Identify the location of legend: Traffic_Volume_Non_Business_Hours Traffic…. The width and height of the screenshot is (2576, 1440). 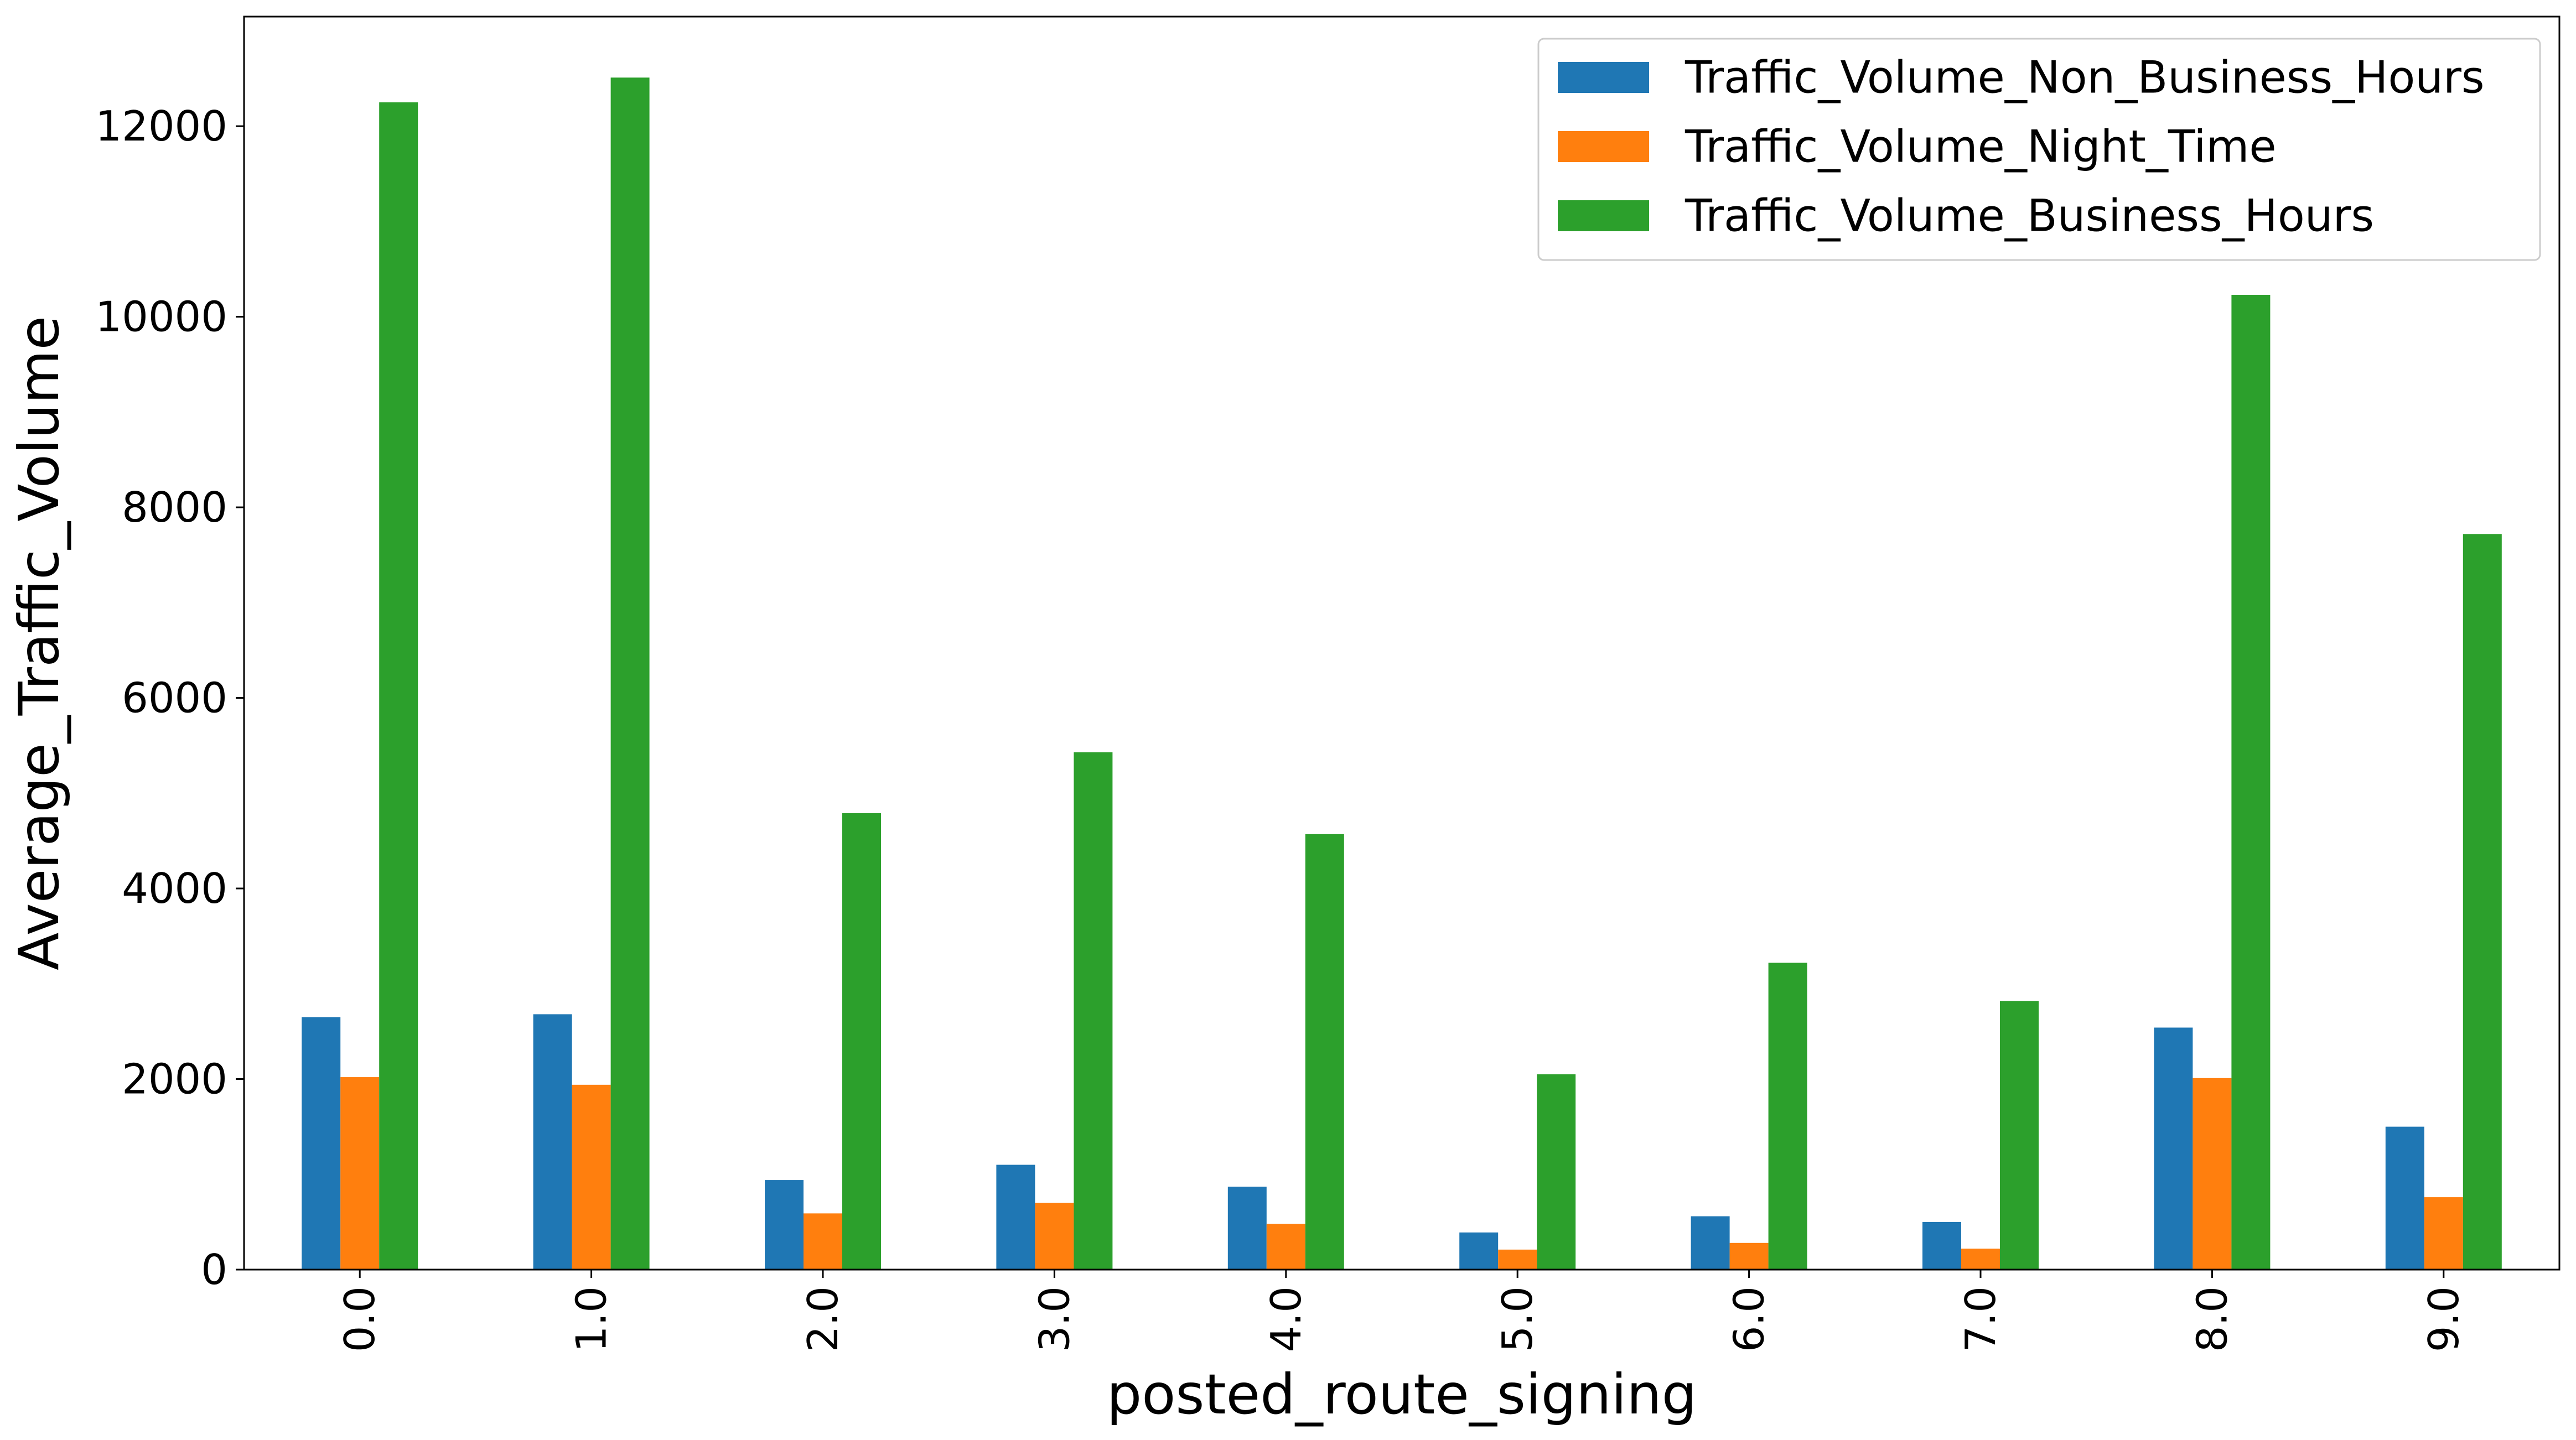
(2039, 149).